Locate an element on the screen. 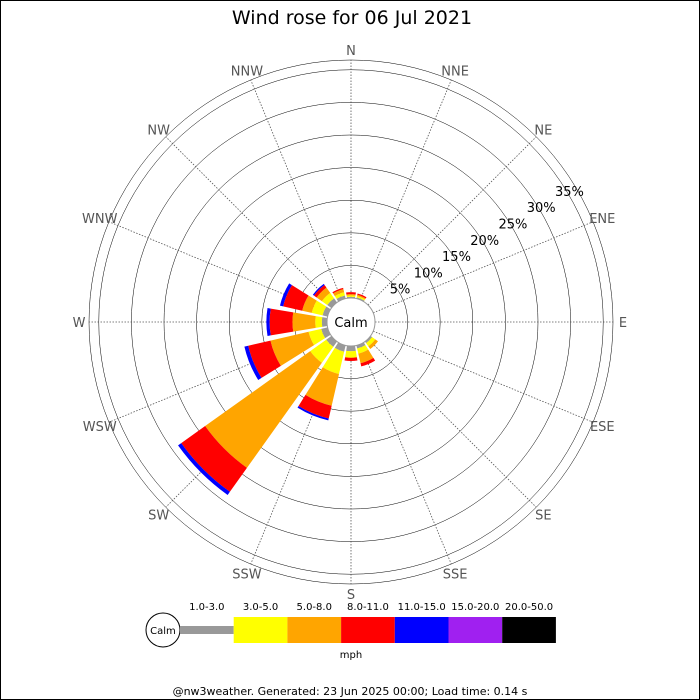  spoke-ese is located at coordinates (483, 376).